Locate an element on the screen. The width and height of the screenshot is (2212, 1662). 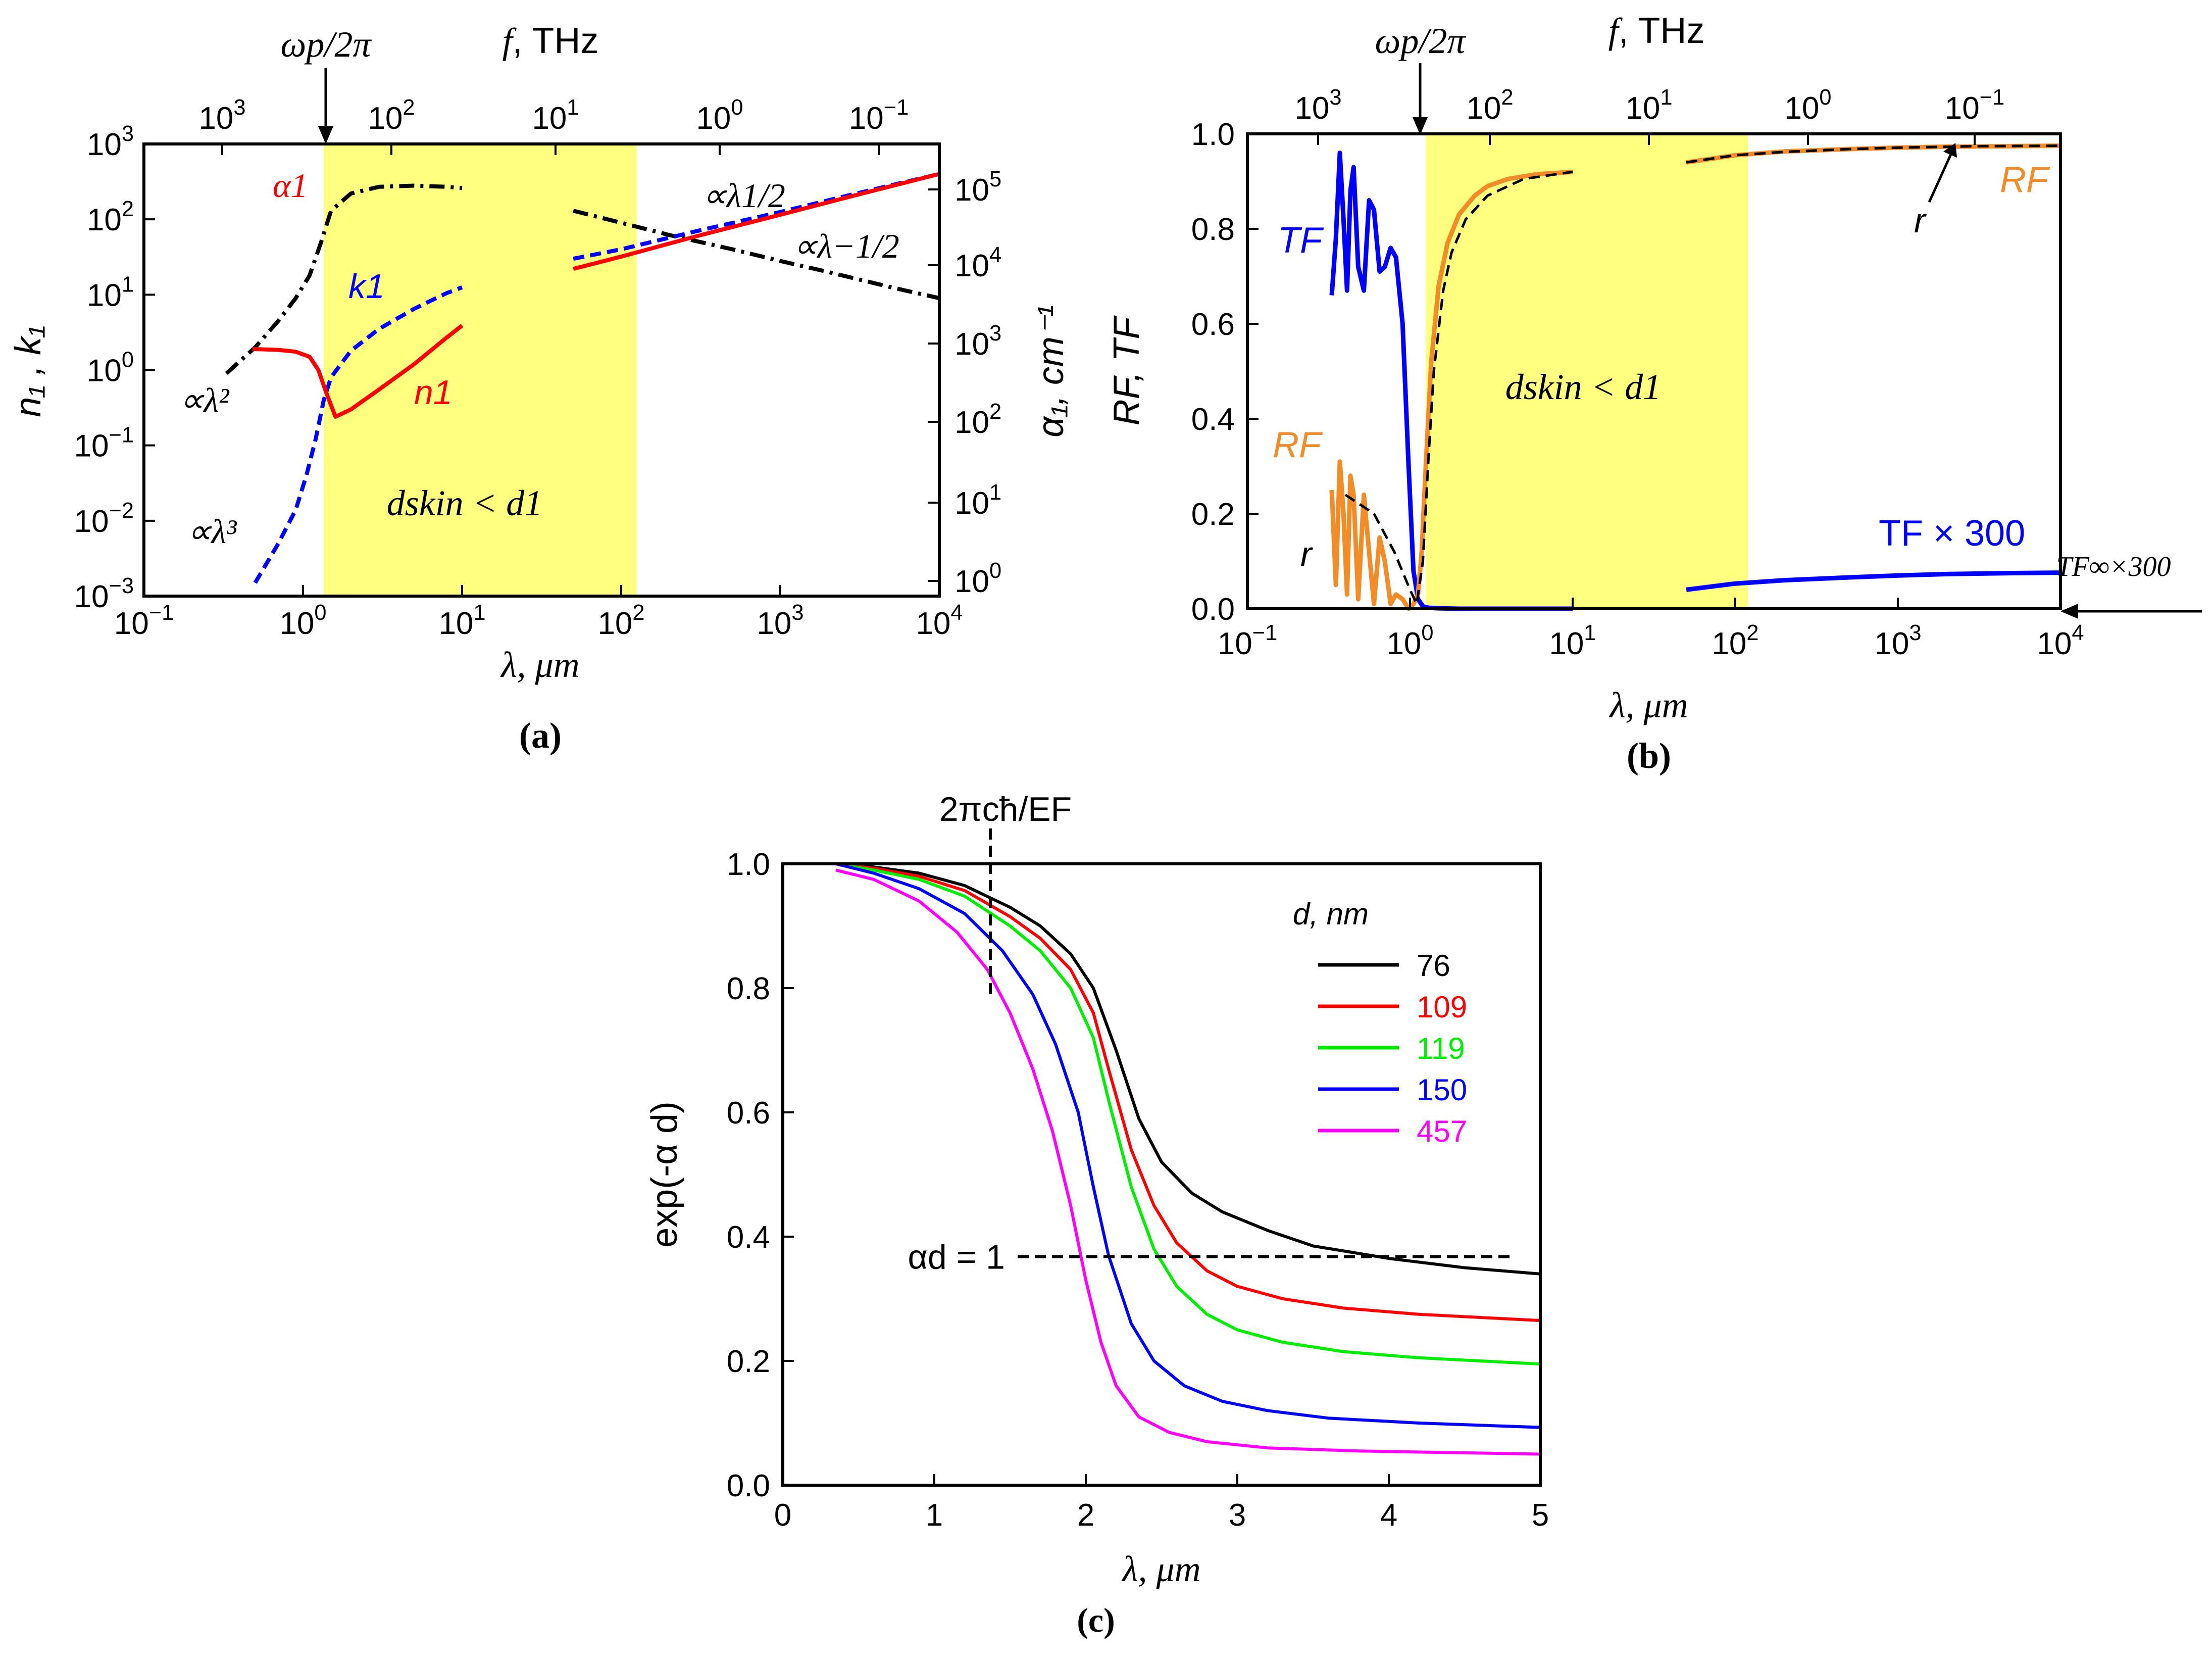
b-xtick-label-0: 10⁻¹ is located at coordinates (1247, 641).